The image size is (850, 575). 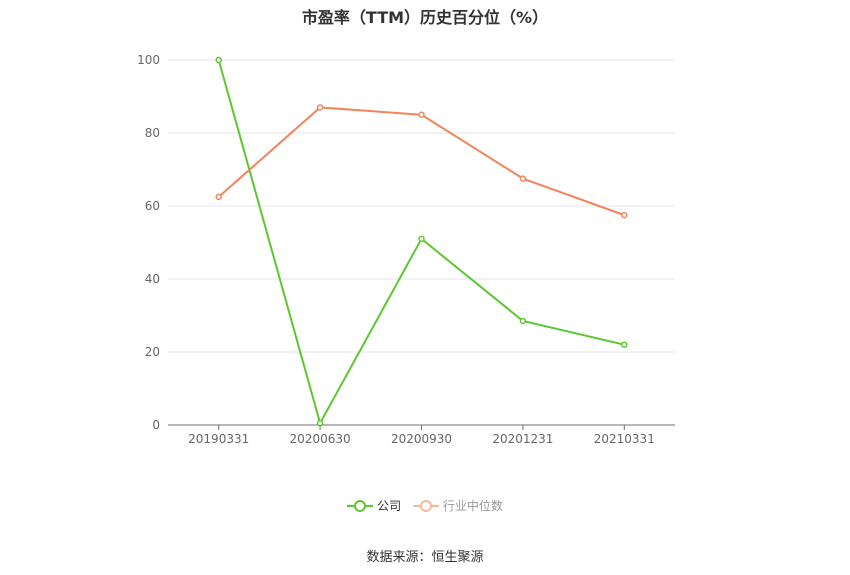 What do you see at coordinates (624, 439) in the screenshot?
I see `x-tick-label: 20210331` at bounding box center [624, 439].